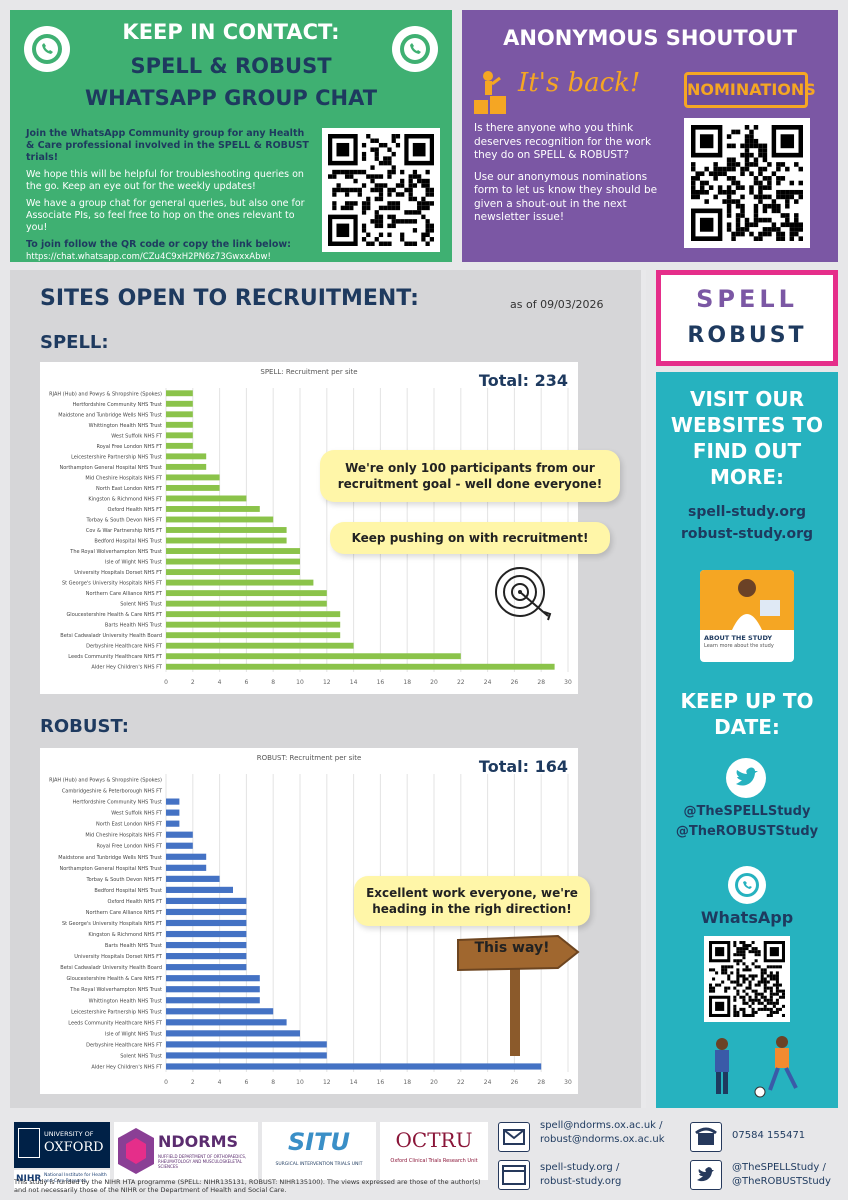 This screenshot has width=848, height=1200. I want to click on twitter-icon, so click(746, 778).